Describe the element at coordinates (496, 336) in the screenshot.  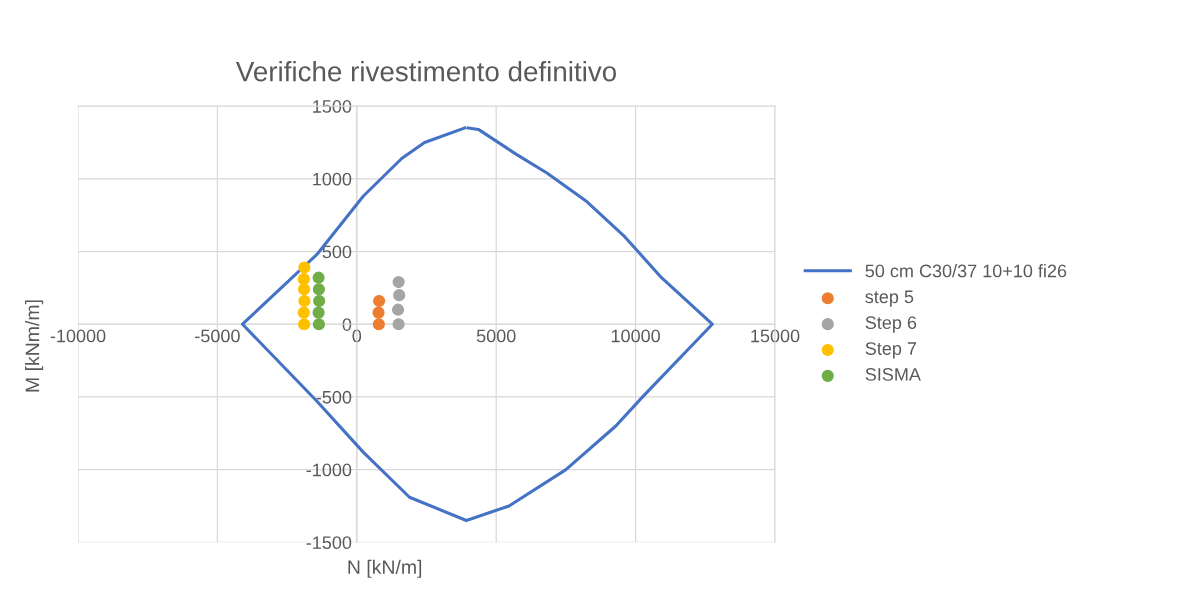
I see `x-tick-label: 5000` at that location.